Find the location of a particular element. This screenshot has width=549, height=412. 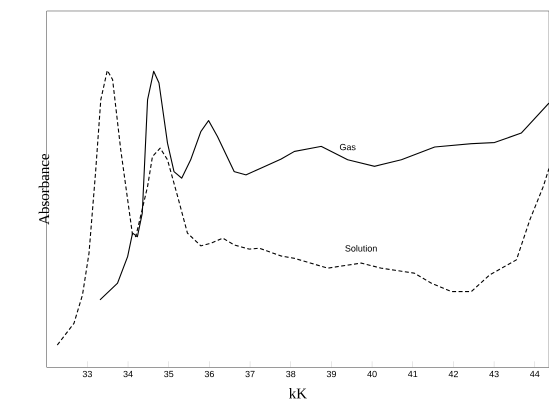

x-tick-label: 40 is located at coordinates (372, 374).